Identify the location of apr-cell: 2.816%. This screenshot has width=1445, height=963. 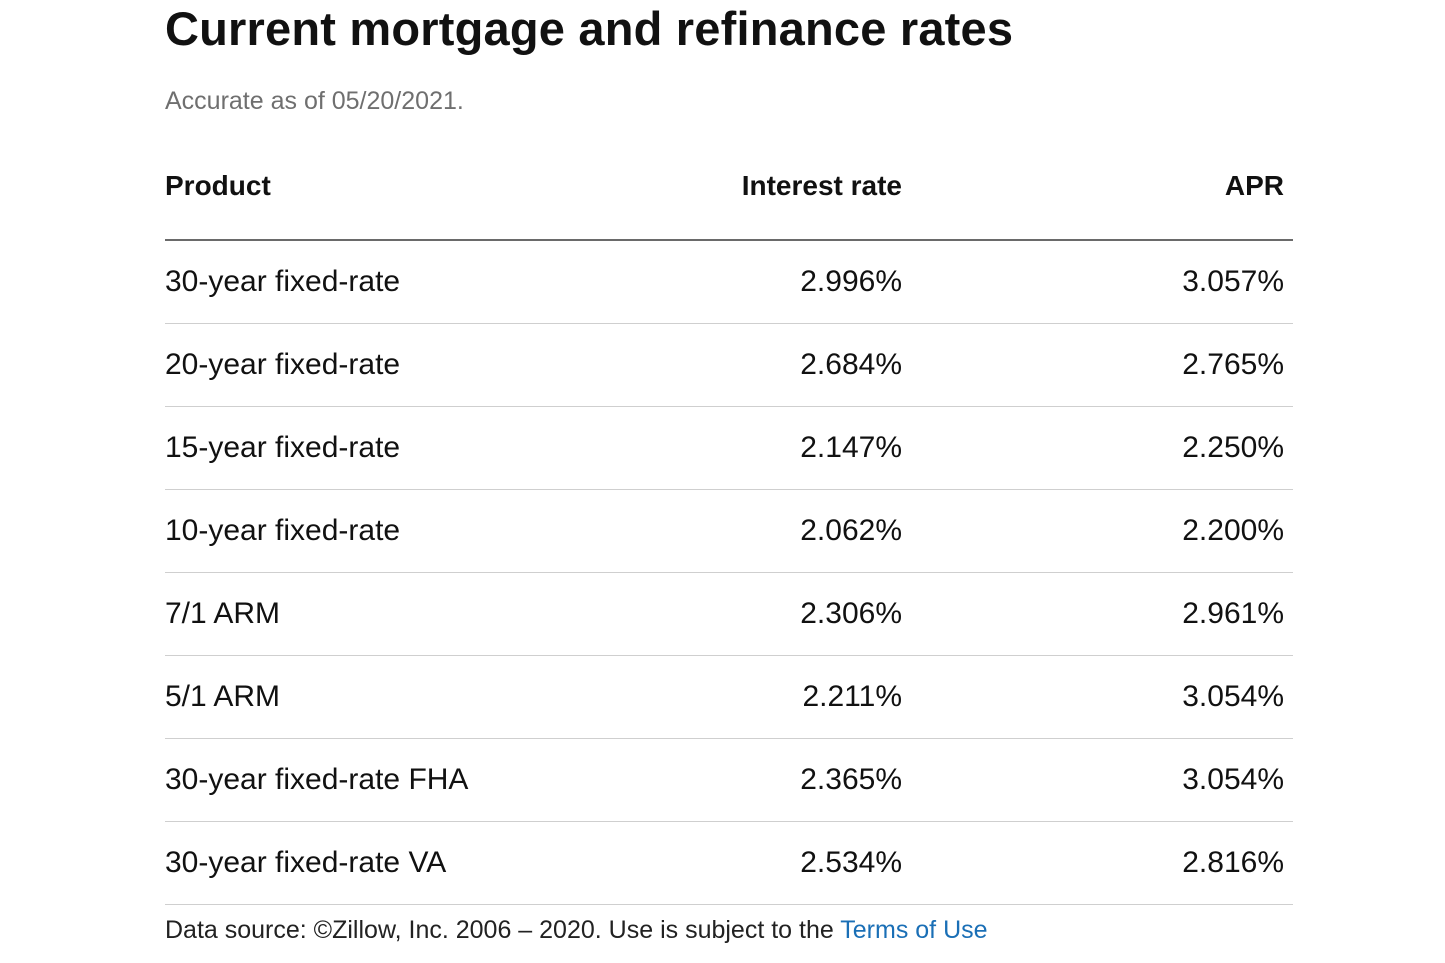
(1097, 863).